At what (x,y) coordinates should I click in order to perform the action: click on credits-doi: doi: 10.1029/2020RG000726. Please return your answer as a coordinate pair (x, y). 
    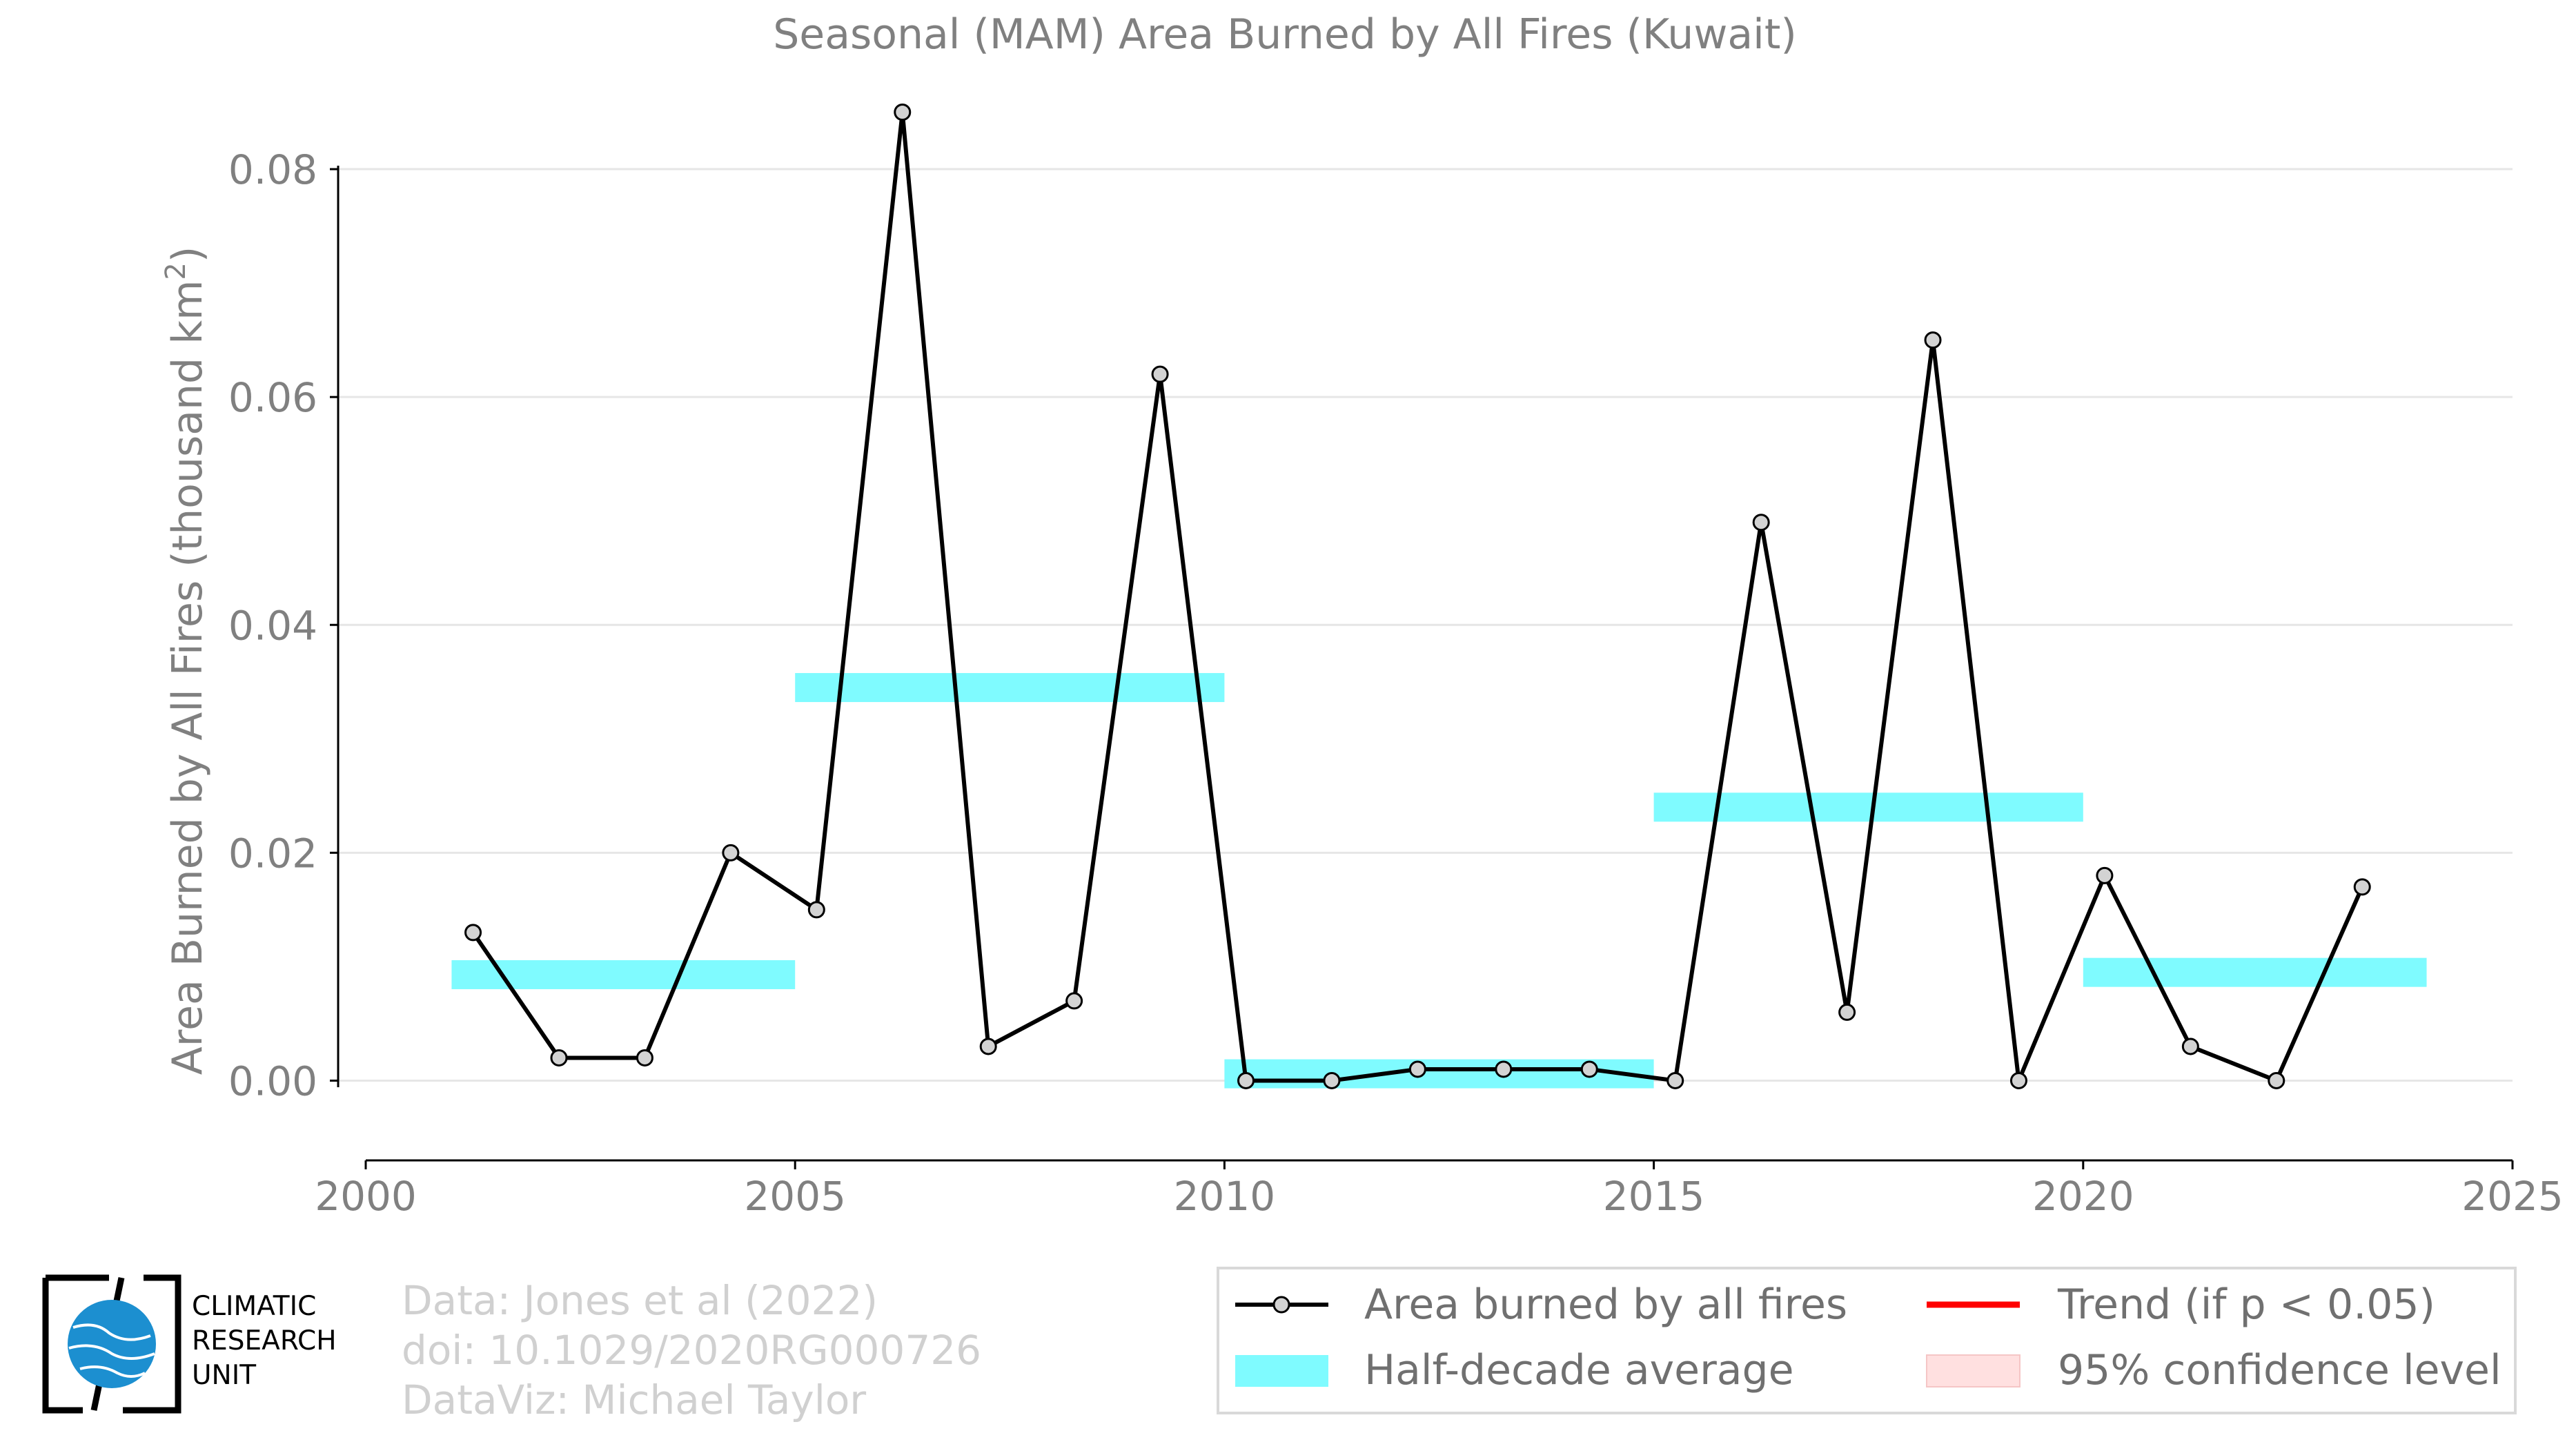
    Looking at the image, I should click on (692, 1350).